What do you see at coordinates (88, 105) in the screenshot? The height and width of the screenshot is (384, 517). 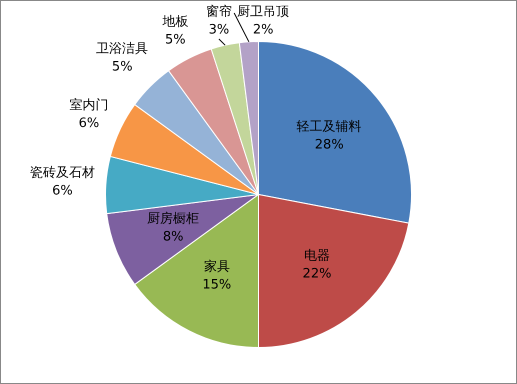 I see `slice-label: 室内门` at bounding box center [88, 105].